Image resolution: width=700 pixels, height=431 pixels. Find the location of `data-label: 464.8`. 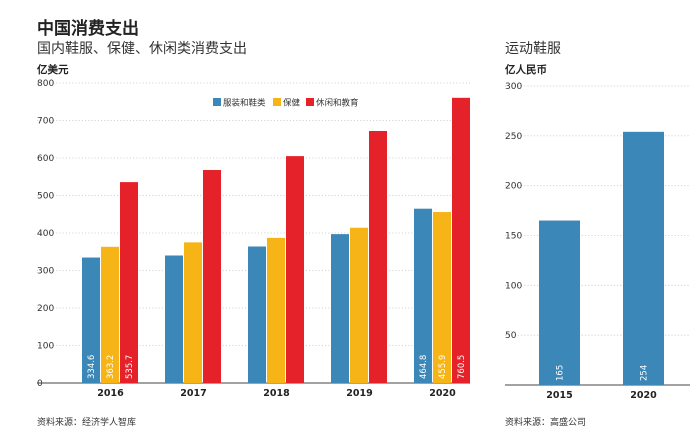

data-label: 464.8 is located at coordinates (424, 367).